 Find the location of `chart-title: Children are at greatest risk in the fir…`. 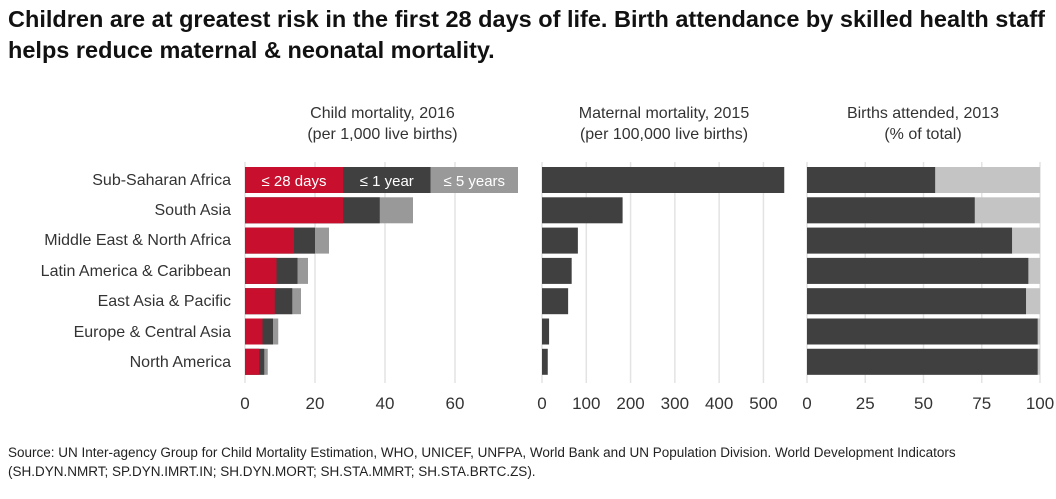

chart-title: Children are at greatest risk in the fir… is located at coordinates (526, 34).